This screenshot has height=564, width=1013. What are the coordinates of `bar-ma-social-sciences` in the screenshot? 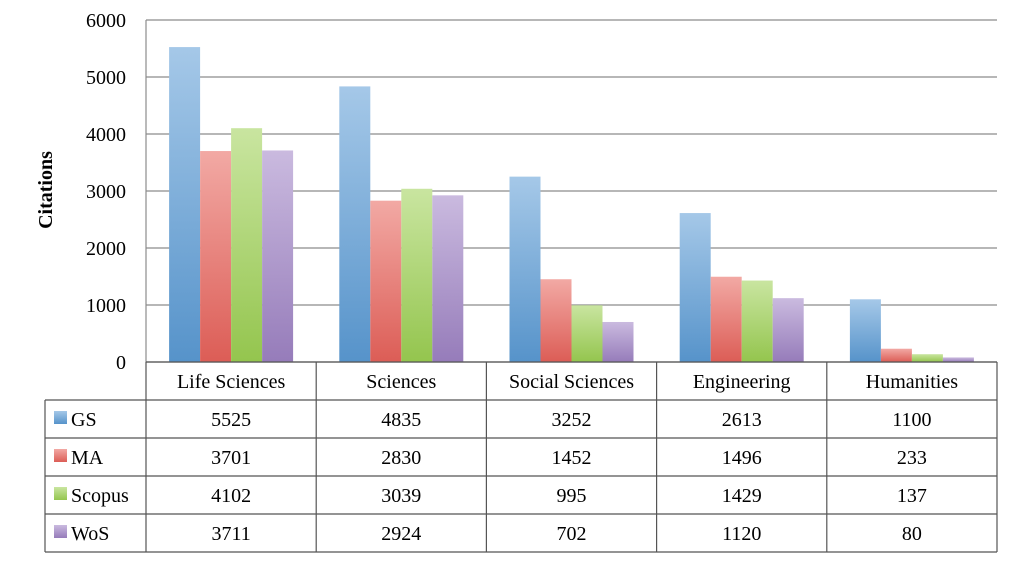 It's located at (556, 320).